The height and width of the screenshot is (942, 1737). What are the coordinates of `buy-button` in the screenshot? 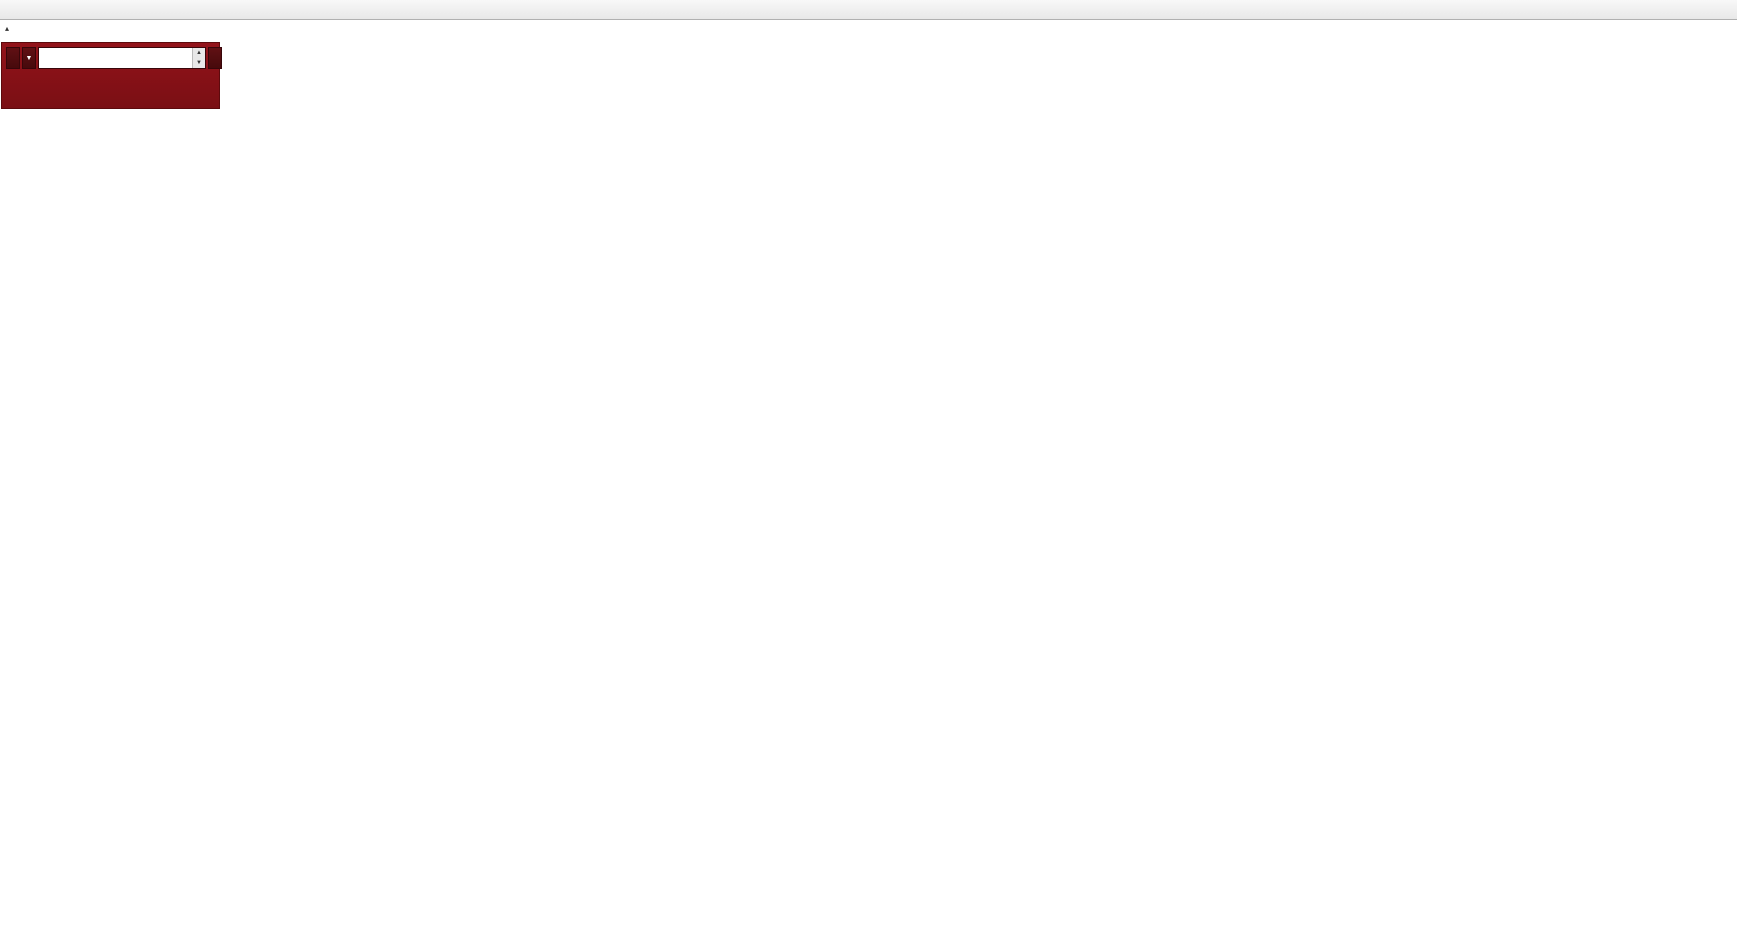 It's located at (215, 58).